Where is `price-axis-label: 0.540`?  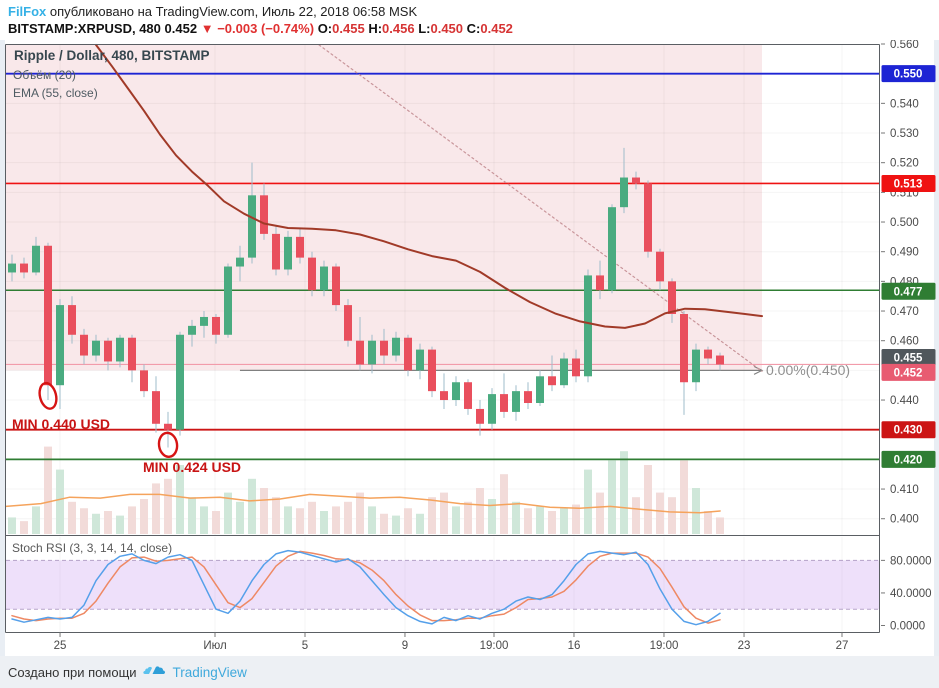 price-axis-label: 0.540 is located at coordinates (904, 104).